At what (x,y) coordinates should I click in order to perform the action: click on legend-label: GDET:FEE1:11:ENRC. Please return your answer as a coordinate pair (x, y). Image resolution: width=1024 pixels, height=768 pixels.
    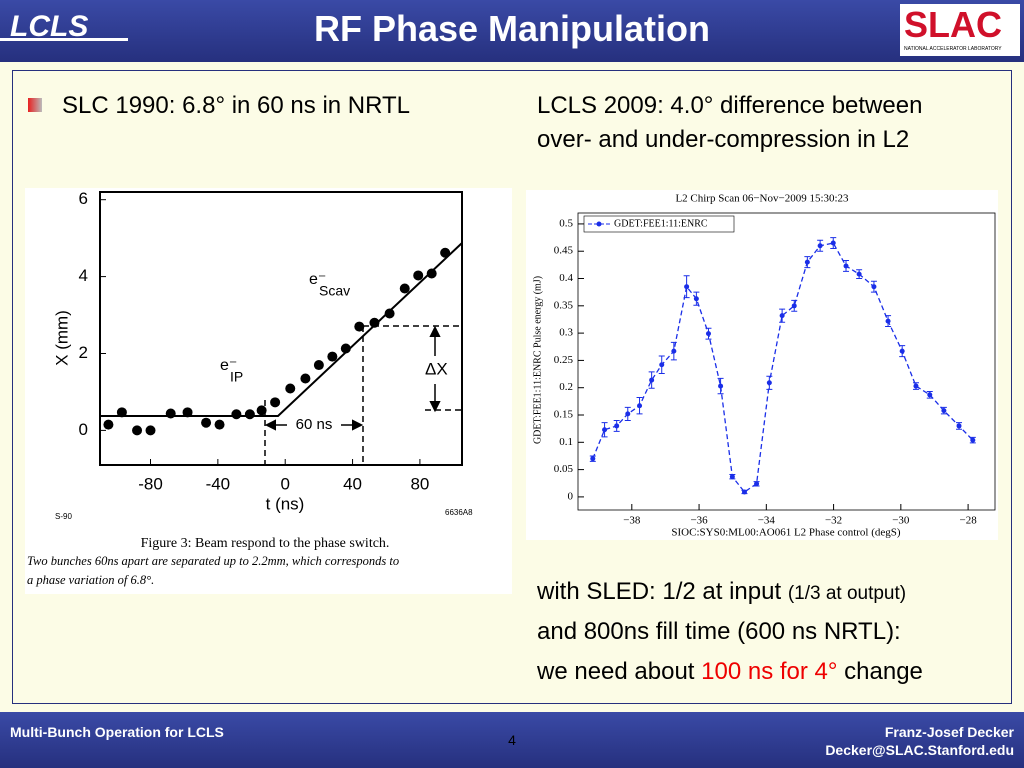
    Looking at the image, I should click on (661, 223).